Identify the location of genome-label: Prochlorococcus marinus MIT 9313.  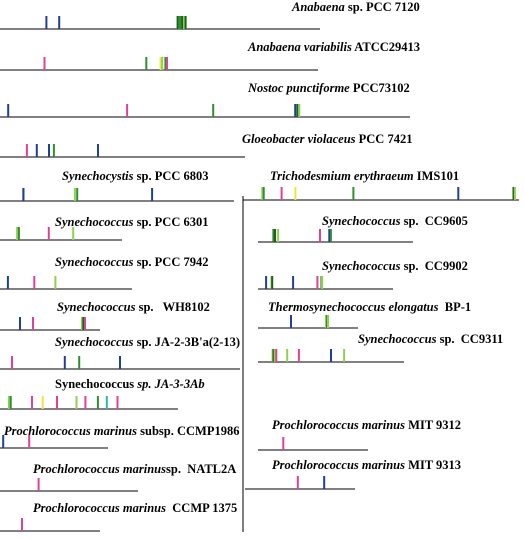
(366, 465).